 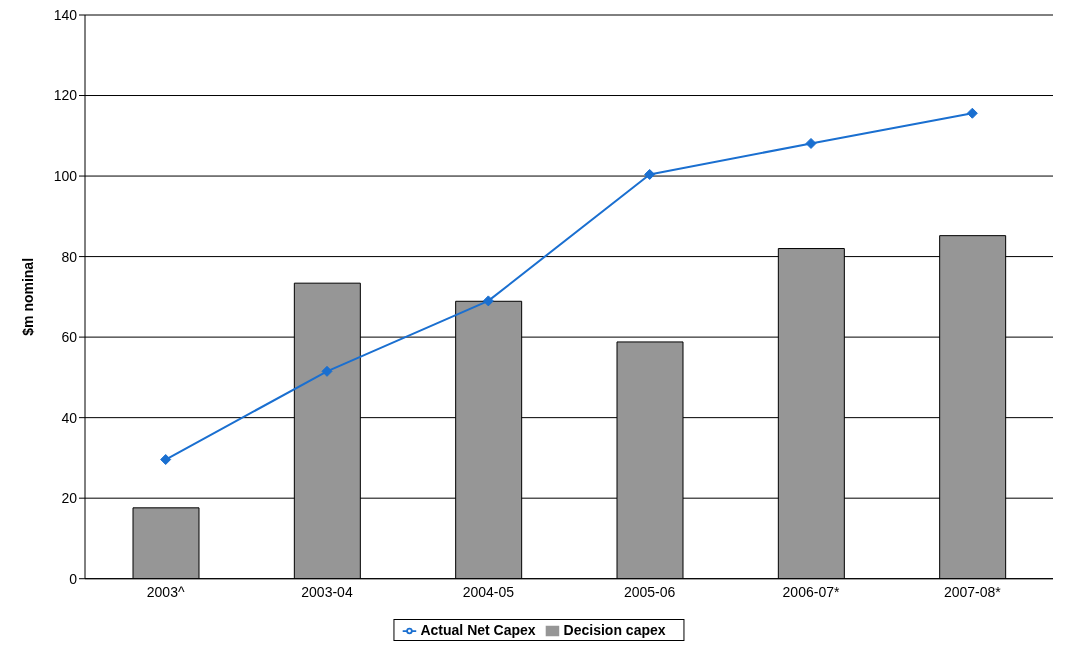 What do you see at coordinates (65, 14) in the screenshot?
I see `y-tick-label: 140` at bounding box center [65, 14].